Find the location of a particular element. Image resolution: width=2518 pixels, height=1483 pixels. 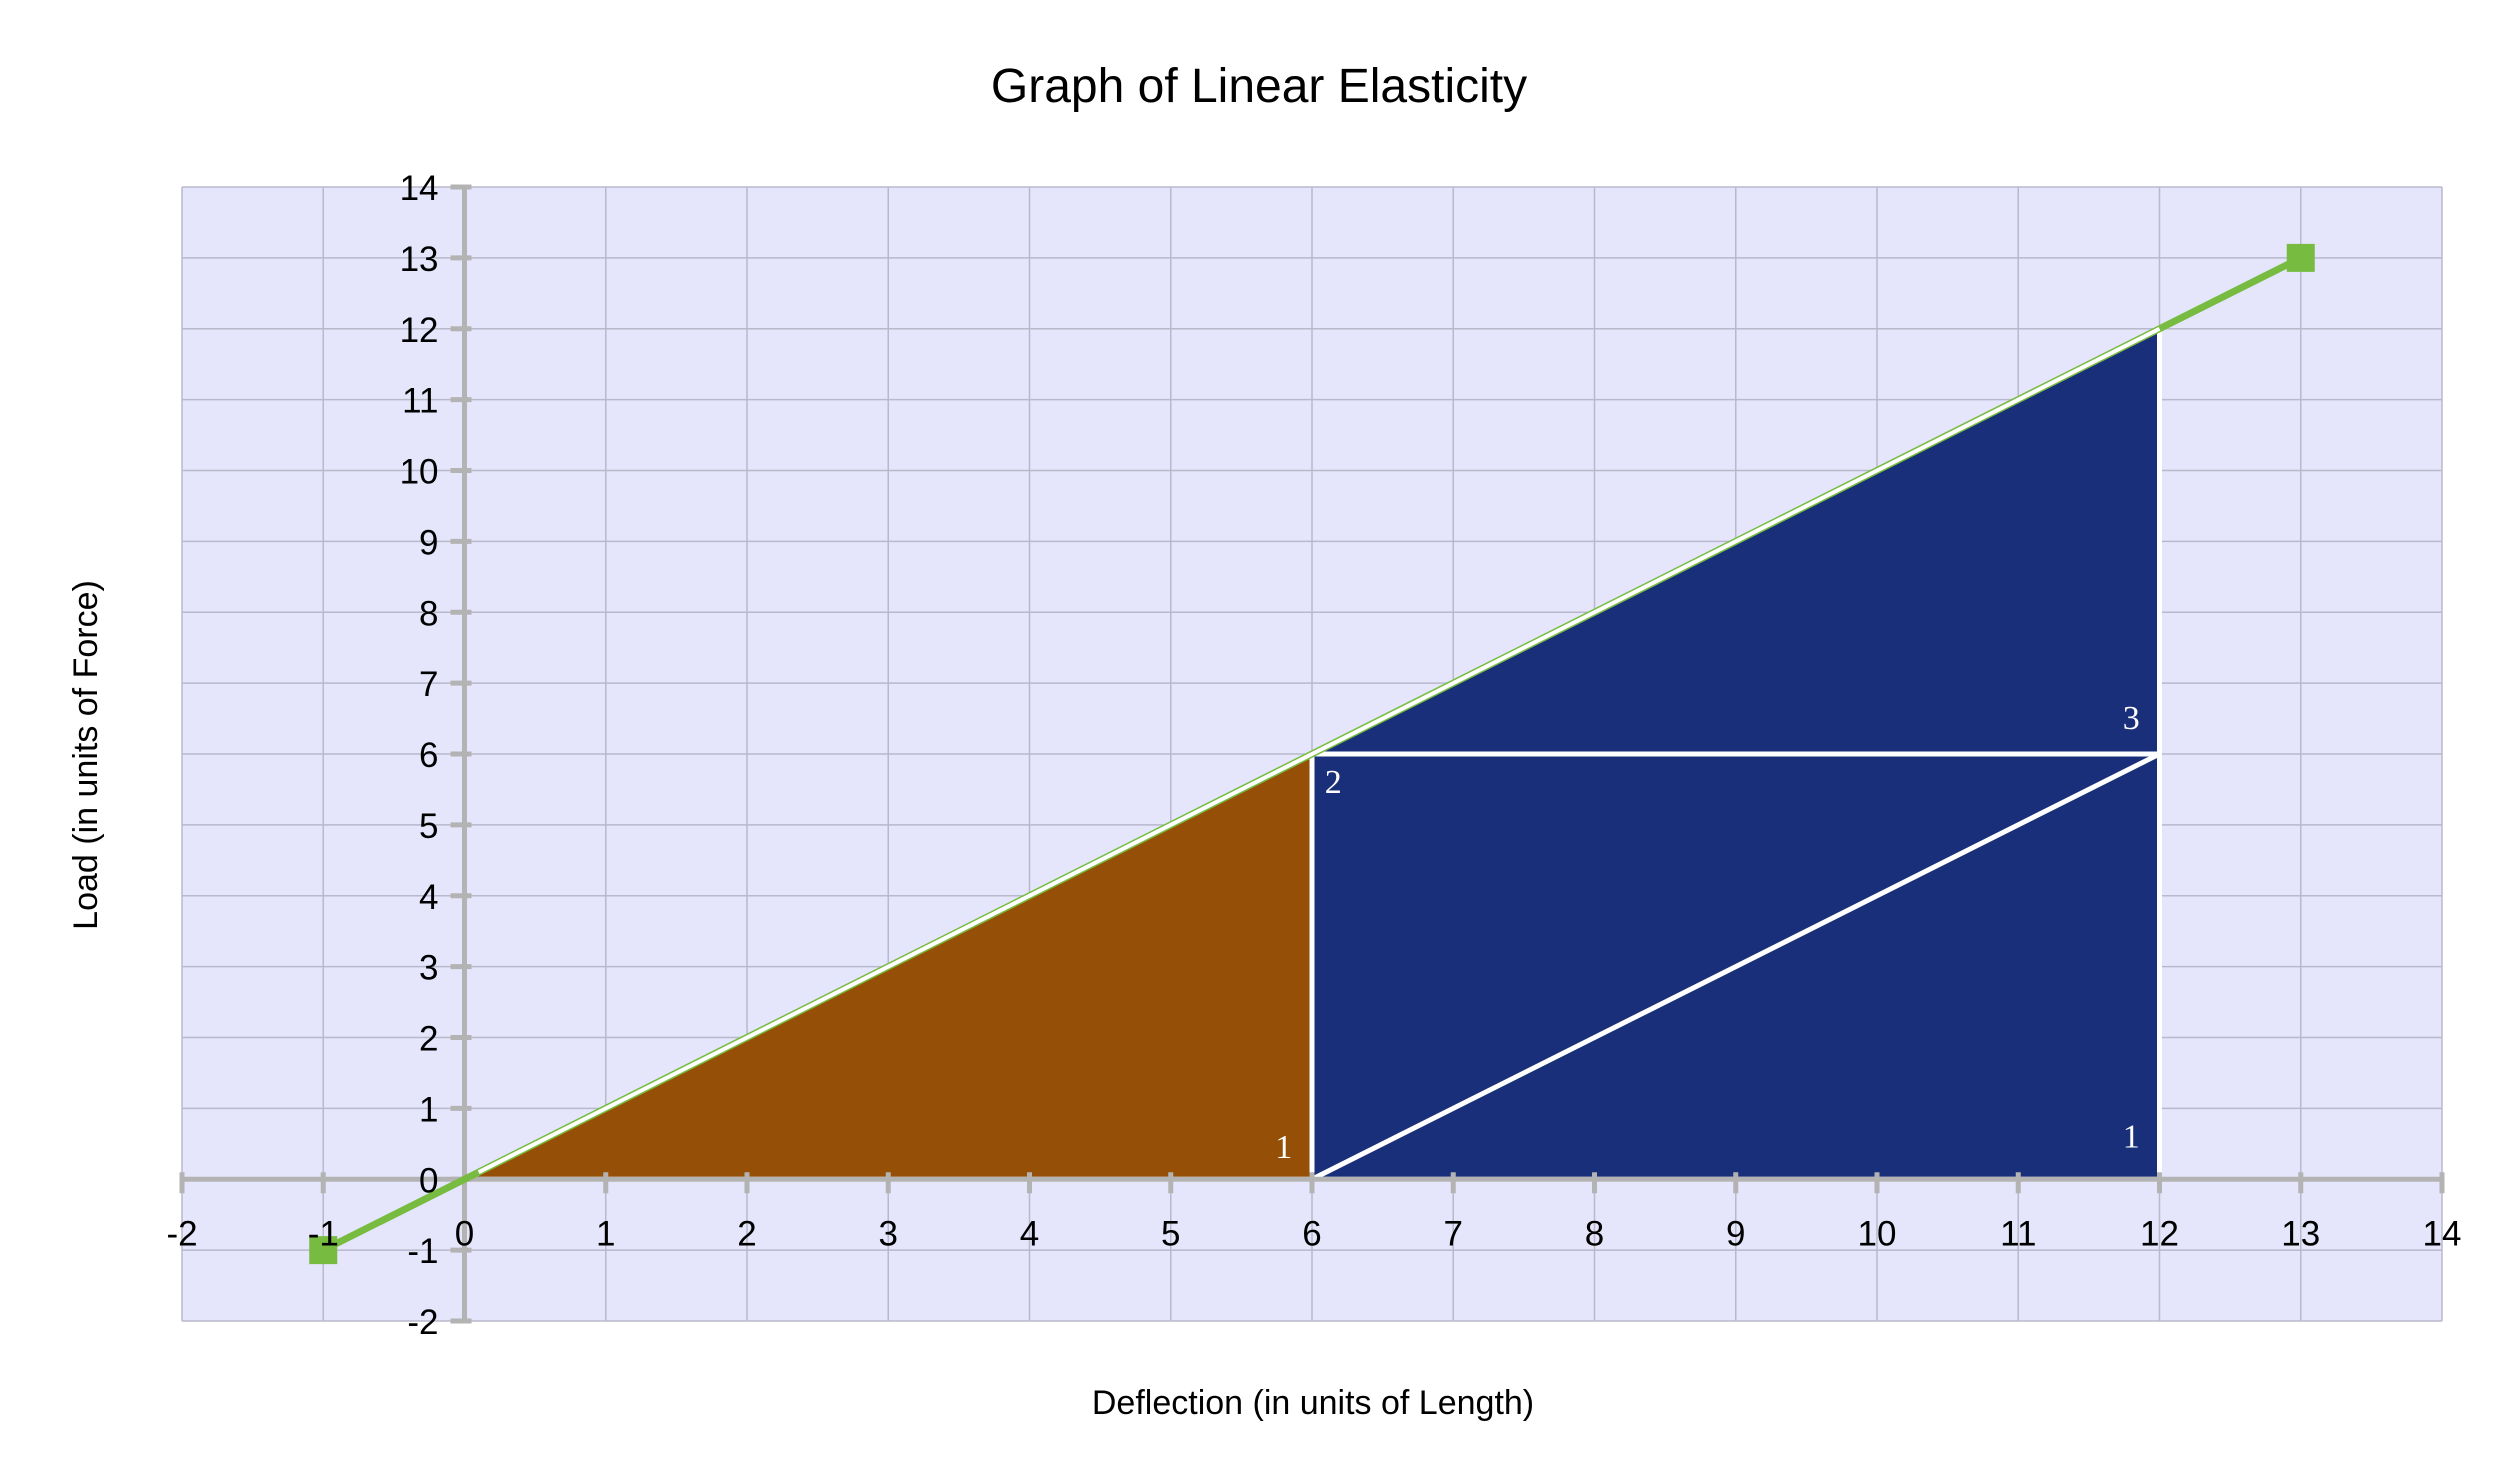

x-tick-label: 0 is located at coordinates (464, 1233).